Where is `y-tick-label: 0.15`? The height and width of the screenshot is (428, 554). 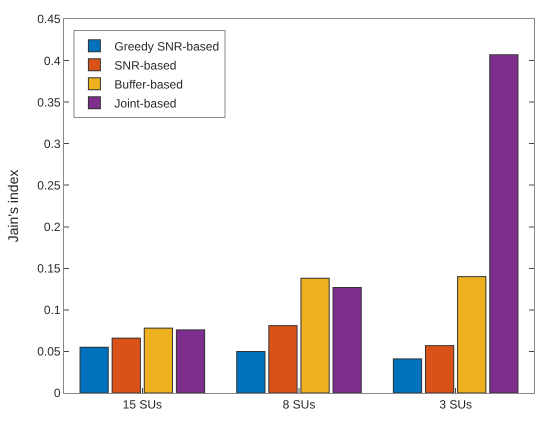 y-tick-label: 0.15 is located at coordinates (49, 269).